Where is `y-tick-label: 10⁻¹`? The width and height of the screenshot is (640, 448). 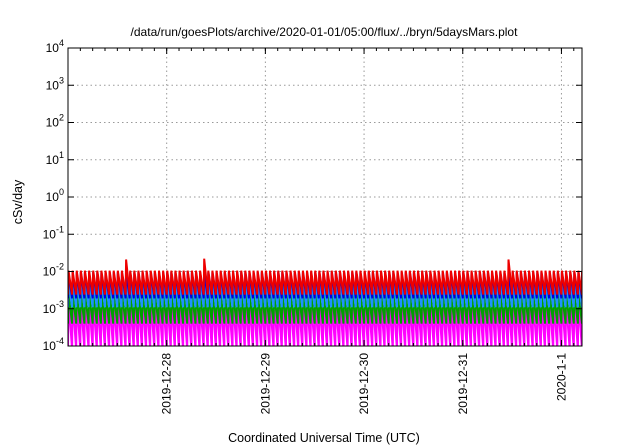 y-tick-label: 10⁻¹ is located at coordinates (53, 232).